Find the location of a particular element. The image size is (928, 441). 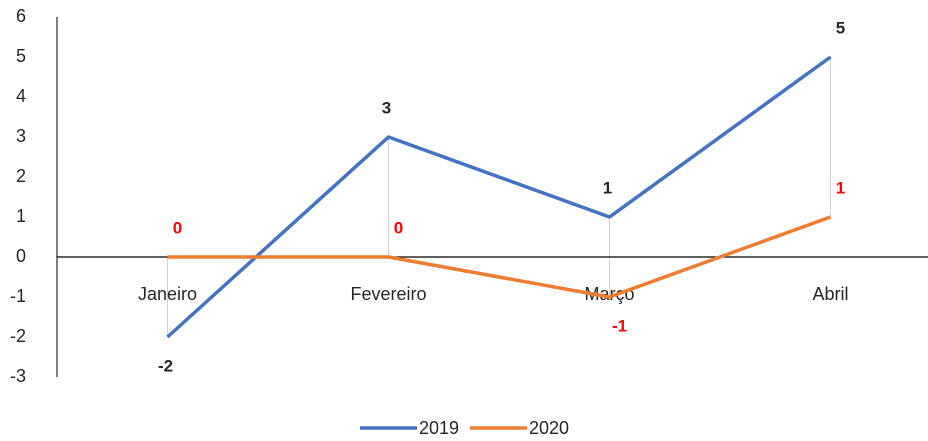

data-label: -1 is located at coordinates (619, 325).